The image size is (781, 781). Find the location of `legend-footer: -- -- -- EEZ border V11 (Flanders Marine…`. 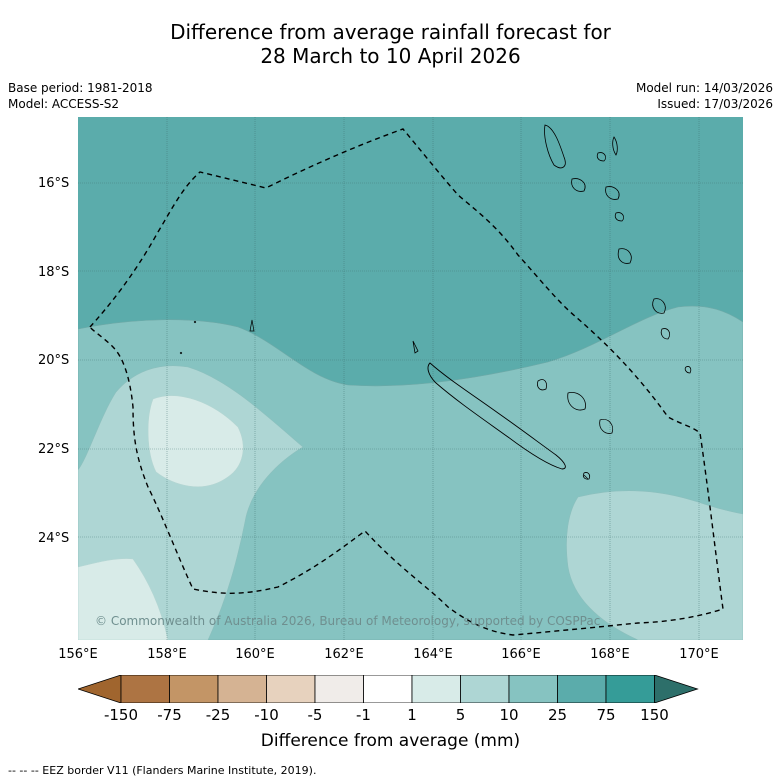

legend-footer: -- -- -- EEZ border V11 (Flanders Marine… is located at coordinates (162, 770).